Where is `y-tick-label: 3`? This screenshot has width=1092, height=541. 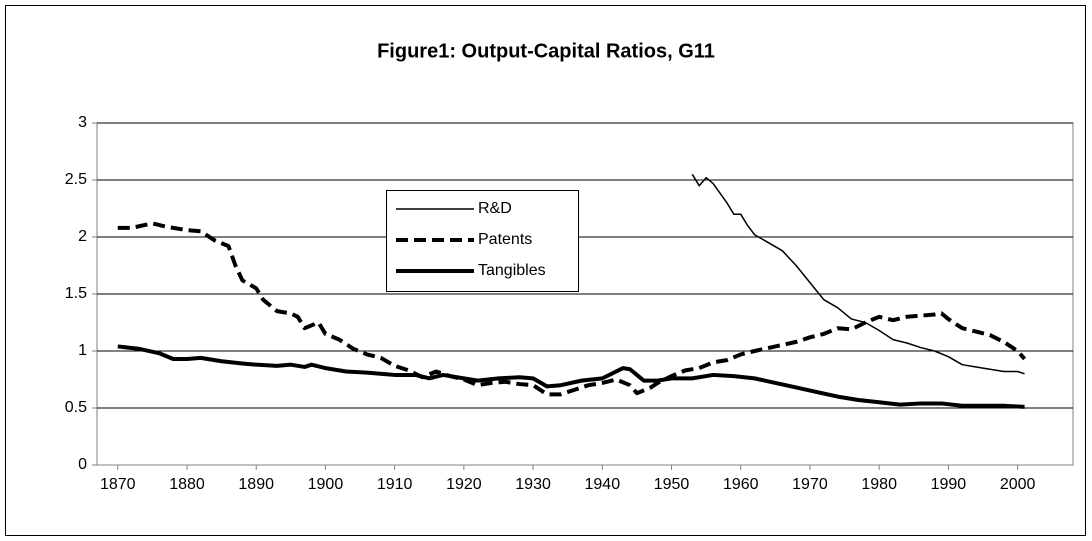 y-tick-label: 3 is located at coordinates (82, 122).